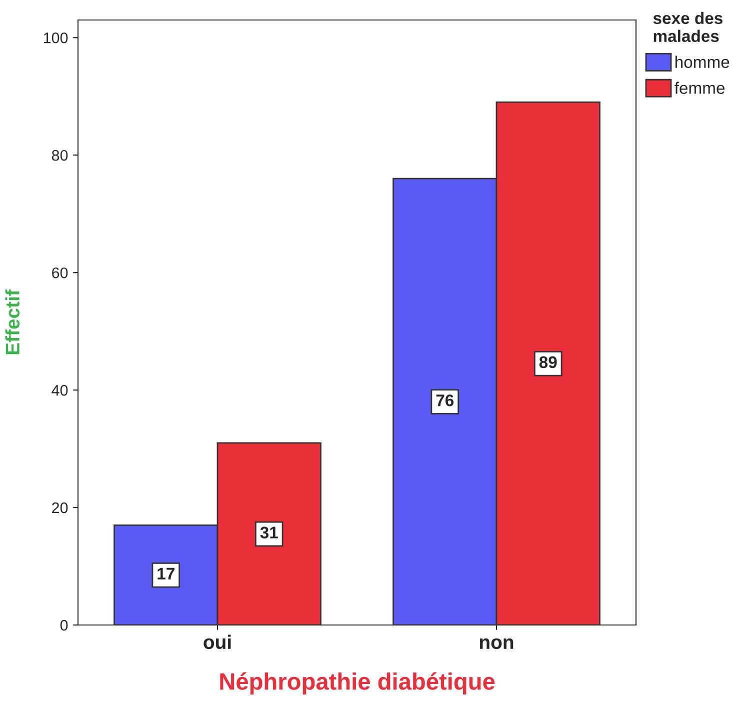 This screenshot has height=709, width=744. Describe the element at coordinates (60, 272) in the screenshot. I see `y-tick-label: 60` at that location.